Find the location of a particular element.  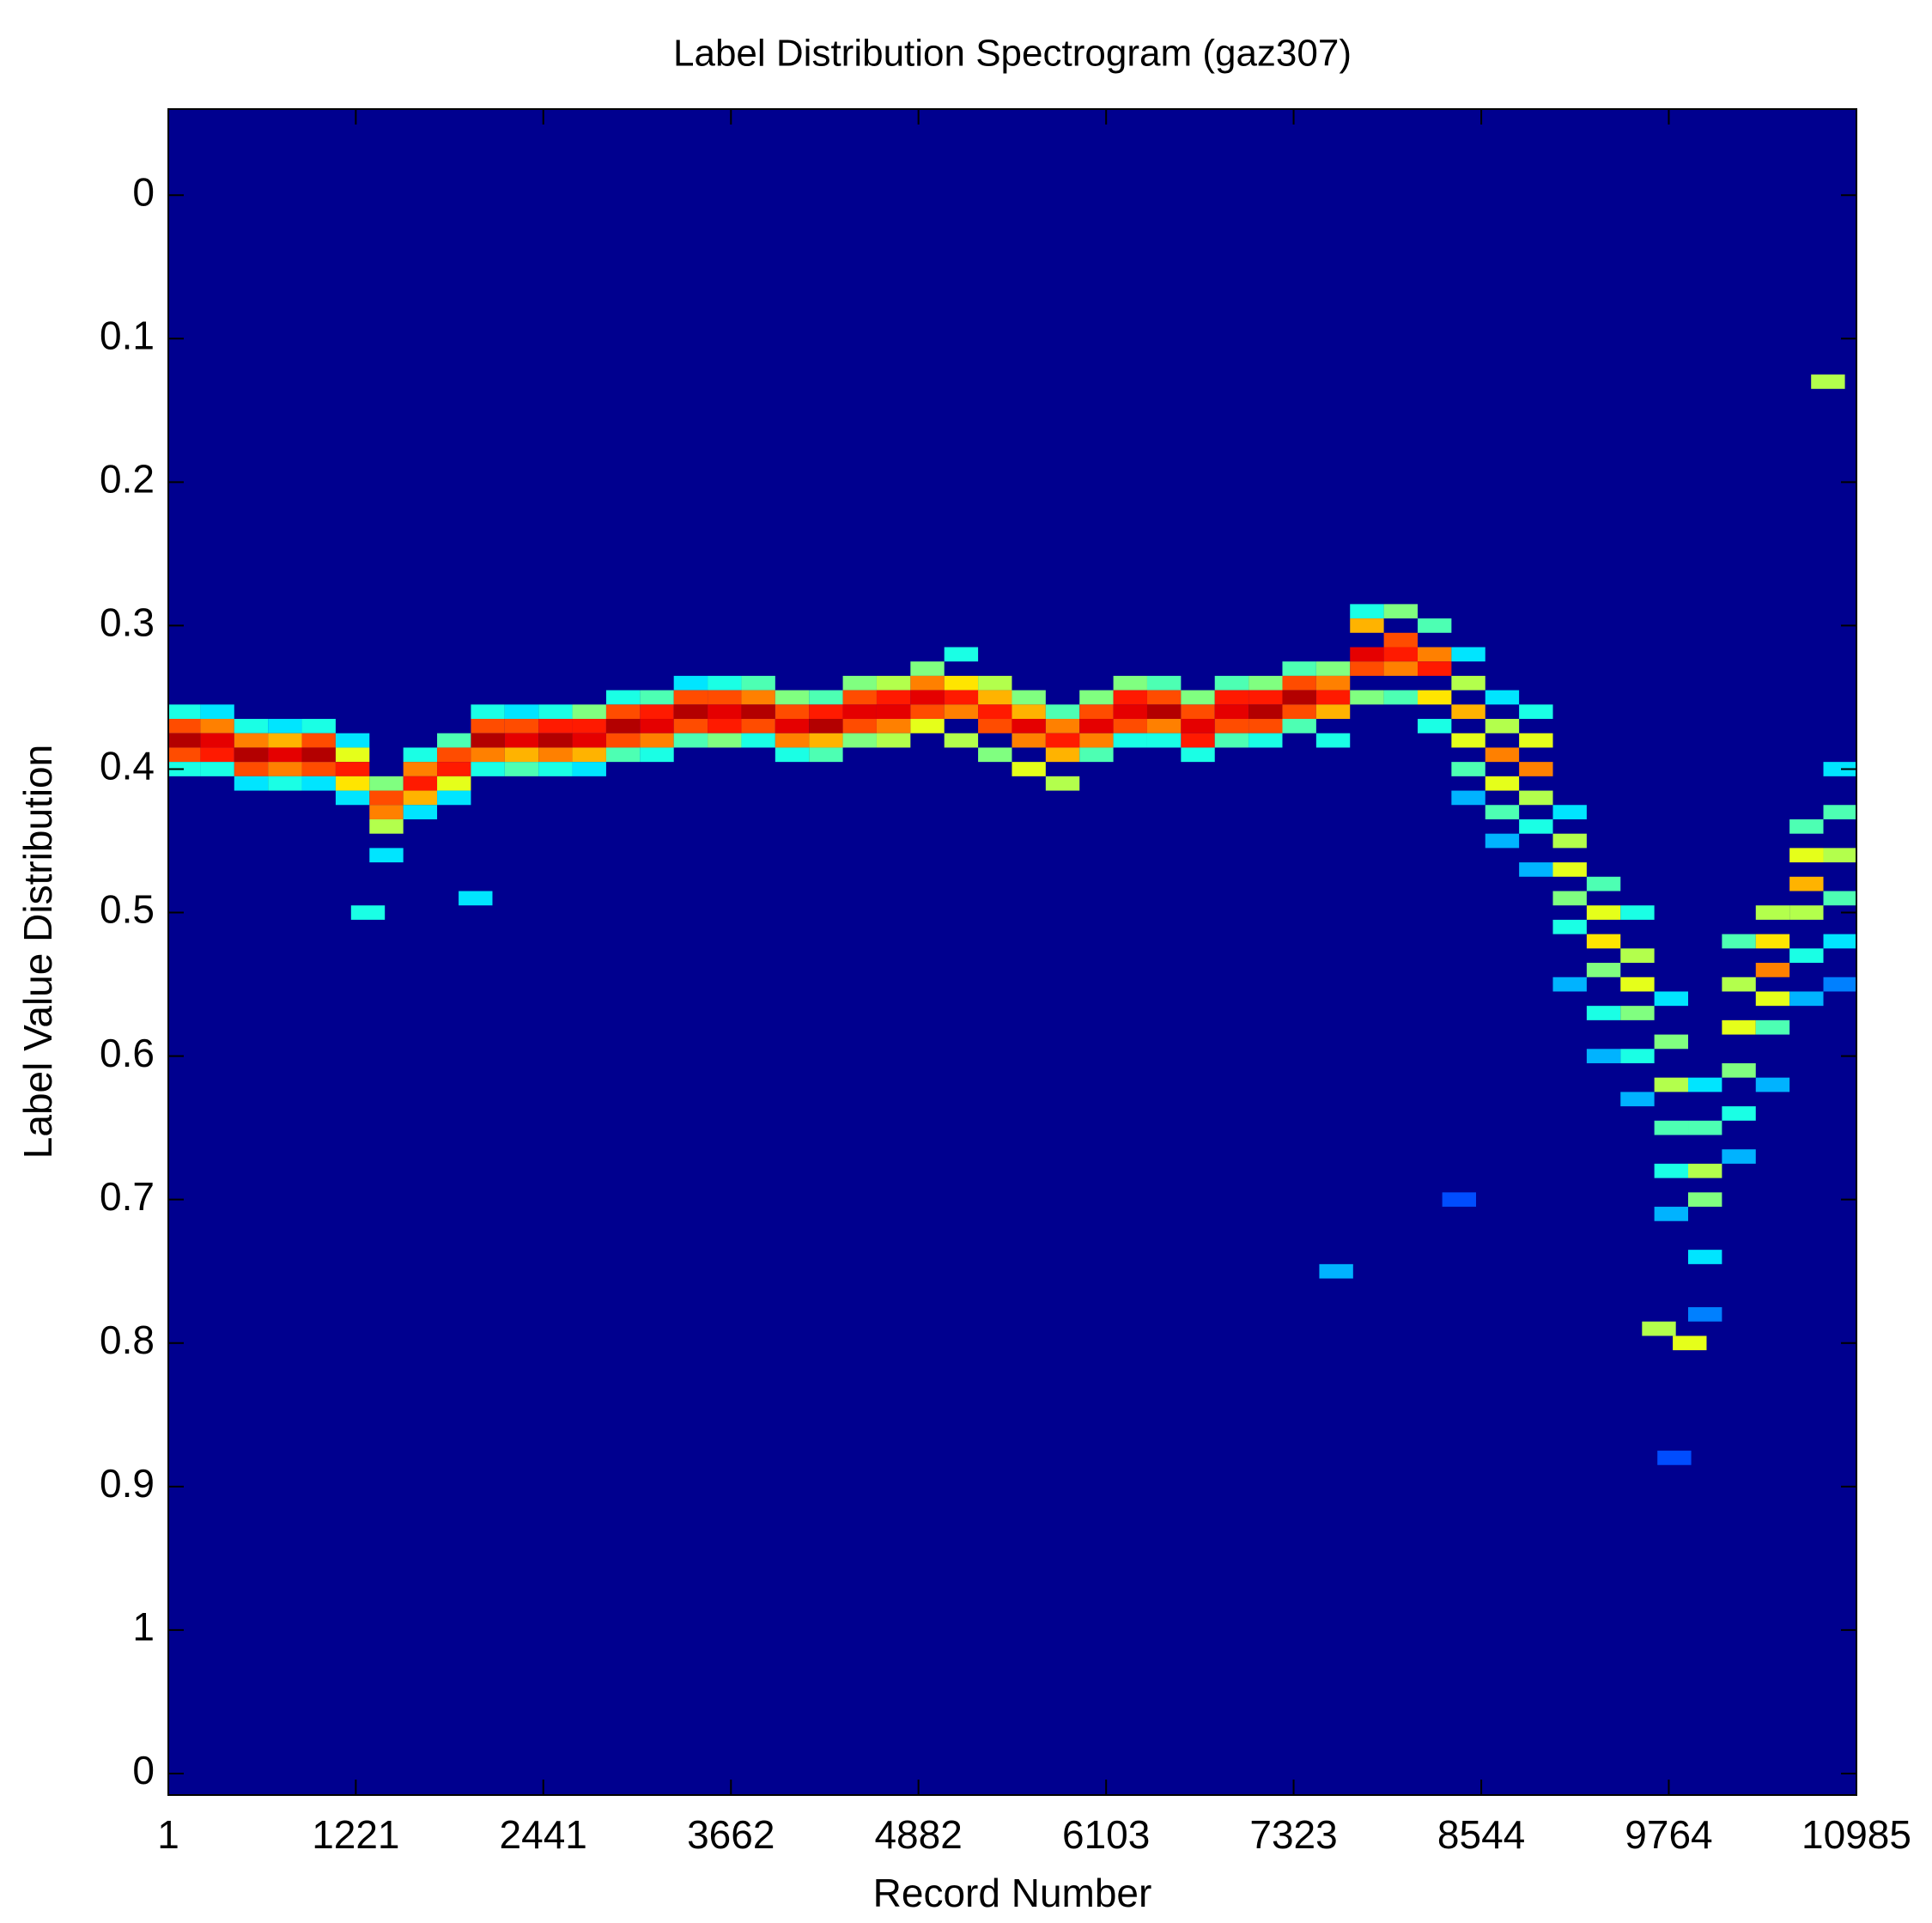

chart-title: Label Distribution Spectrogram (gaz307) is located at coordinates (1013, 54).